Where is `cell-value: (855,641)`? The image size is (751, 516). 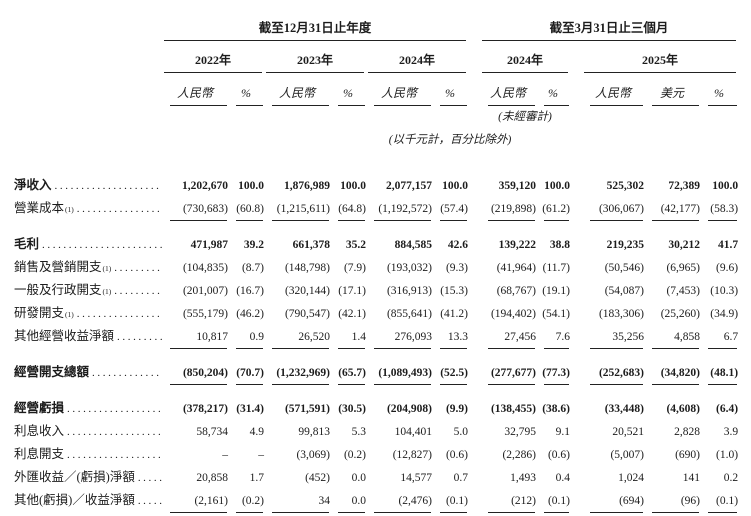
cell-value: (855,641) is located at coordinates (409, 314).